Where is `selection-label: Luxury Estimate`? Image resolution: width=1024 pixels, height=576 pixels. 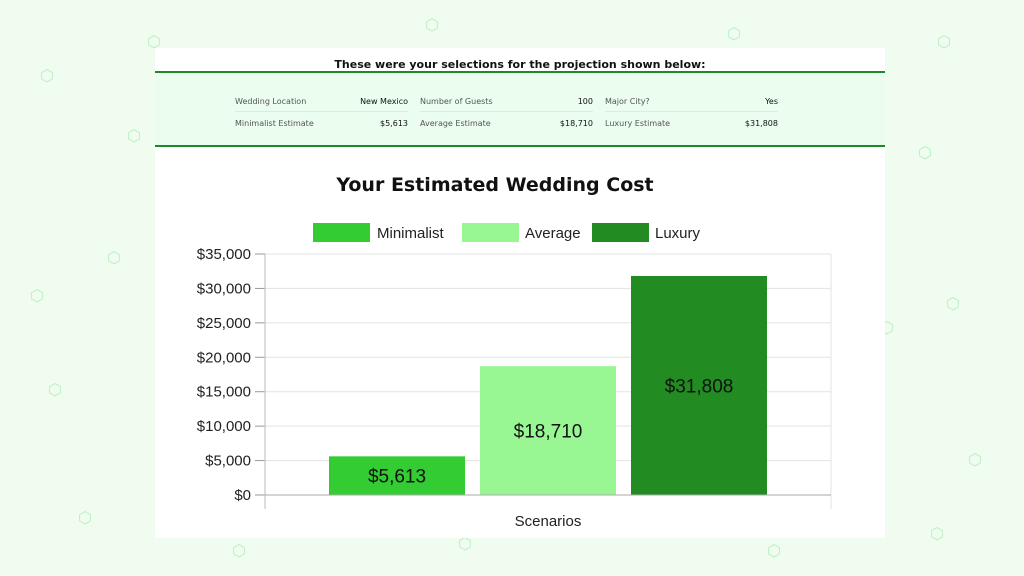 selection-label: Luxury Estimate is located at coordinates (638, 123).